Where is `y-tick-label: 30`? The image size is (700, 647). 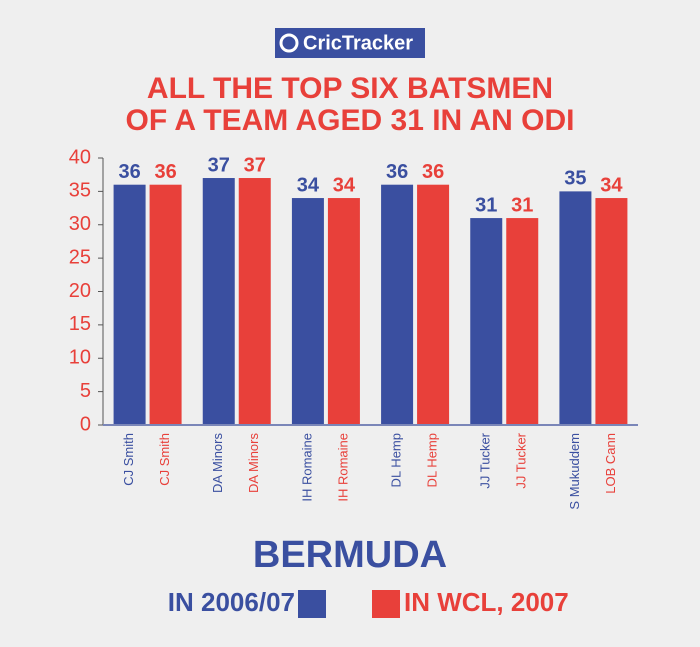
y-tick-label: 30 is located at coordinates (80, 224).